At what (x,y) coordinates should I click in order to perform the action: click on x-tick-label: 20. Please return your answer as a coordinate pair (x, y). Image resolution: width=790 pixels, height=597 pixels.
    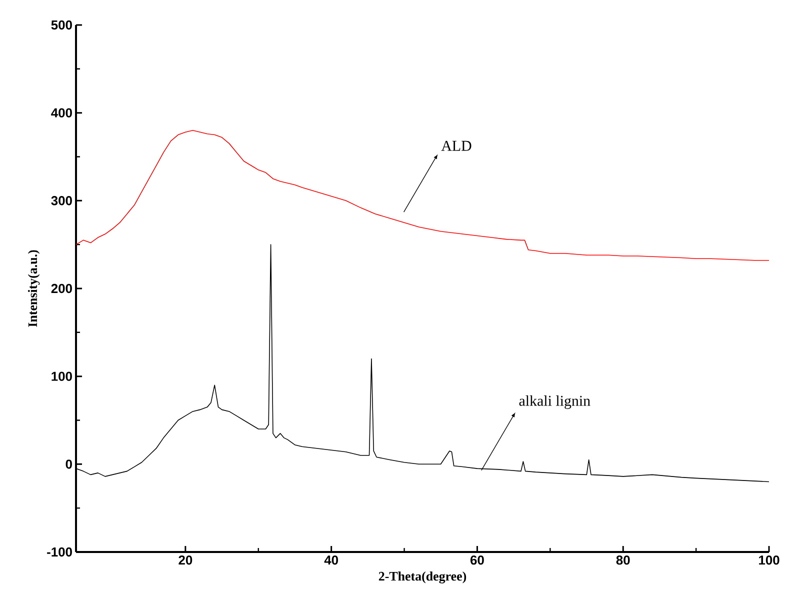
    Looking at the image, I should click on (185, 560).